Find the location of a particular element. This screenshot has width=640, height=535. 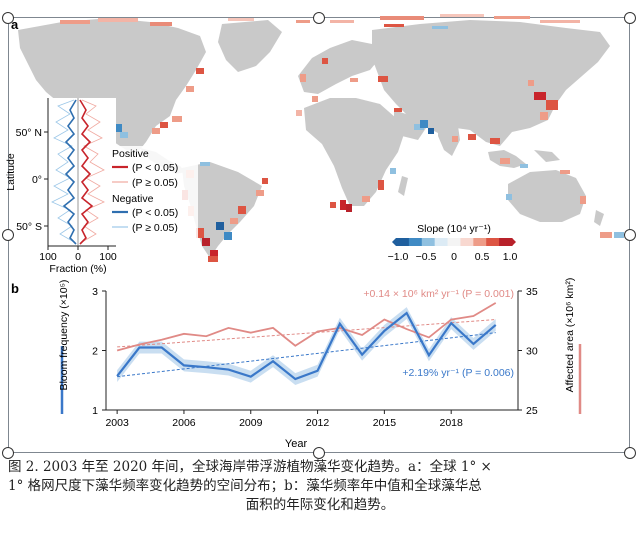

resize-handle-middle-right is located at coordinates (630, 235).